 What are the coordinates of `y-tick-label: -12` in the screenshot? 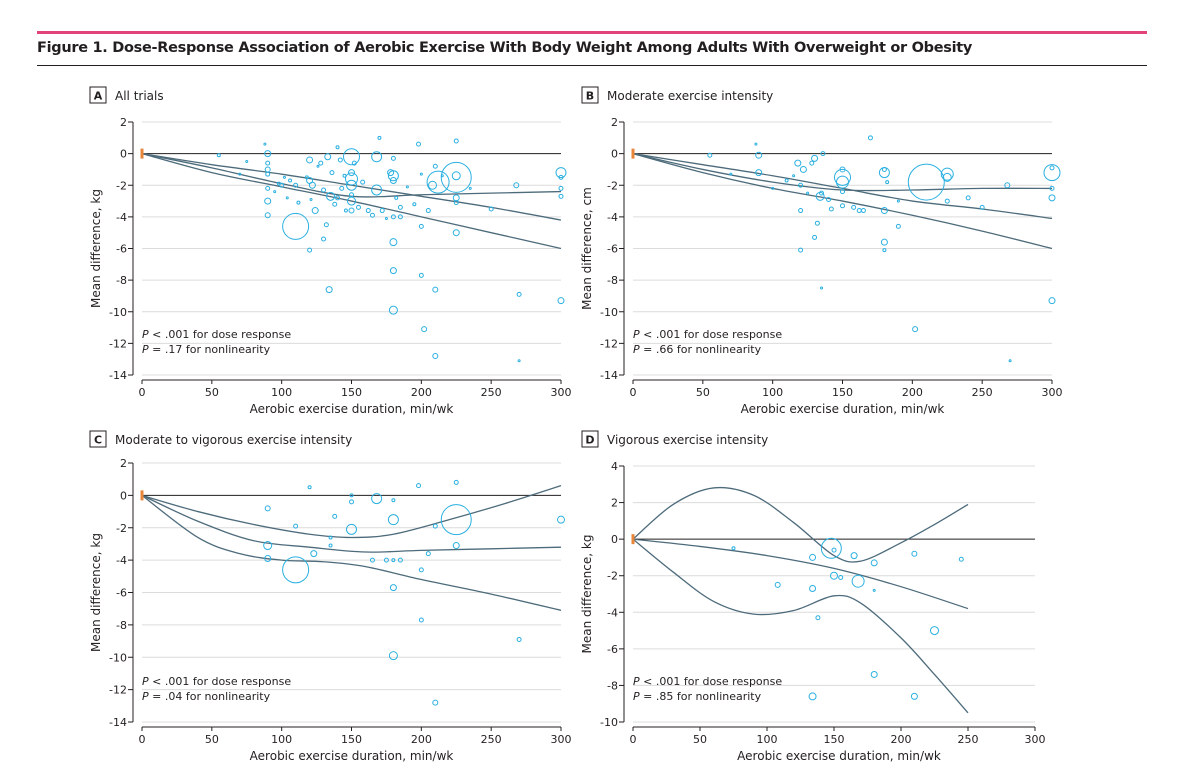 It's located at (609, 343).